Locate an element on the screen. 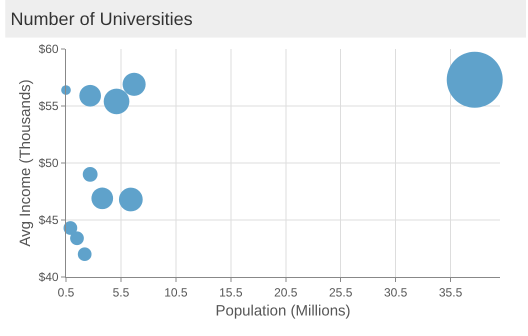 The height and width of the screenshot is (336, 528). x-tick-label: 20.5 is located at coordinates (286, 292).